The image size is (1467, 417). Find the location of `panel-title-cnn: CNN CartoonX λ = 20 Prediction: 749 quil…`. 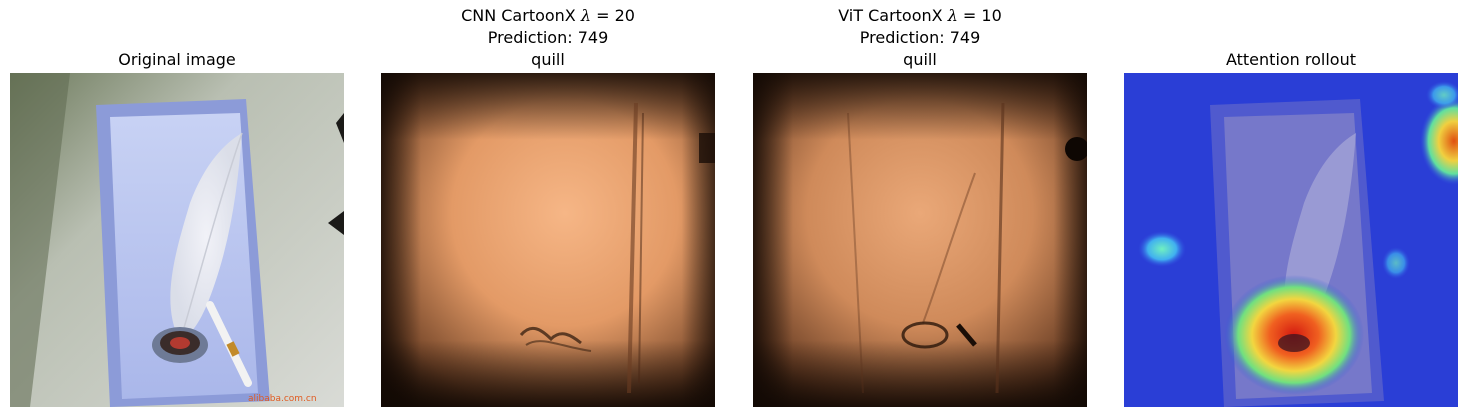

panel-title-cnn: CNN CartoonX λ = 20 Prediction: 749 quil… is located at coordinates (548, 38).